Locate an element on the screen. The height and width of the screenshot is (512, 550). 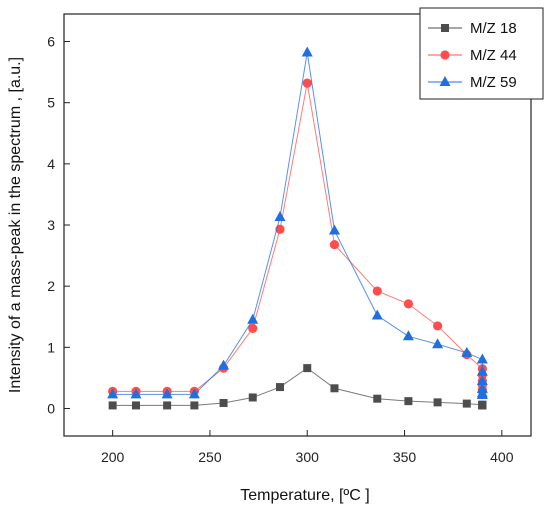
x-tick-label: 400 is located at coordinates (502, 457).